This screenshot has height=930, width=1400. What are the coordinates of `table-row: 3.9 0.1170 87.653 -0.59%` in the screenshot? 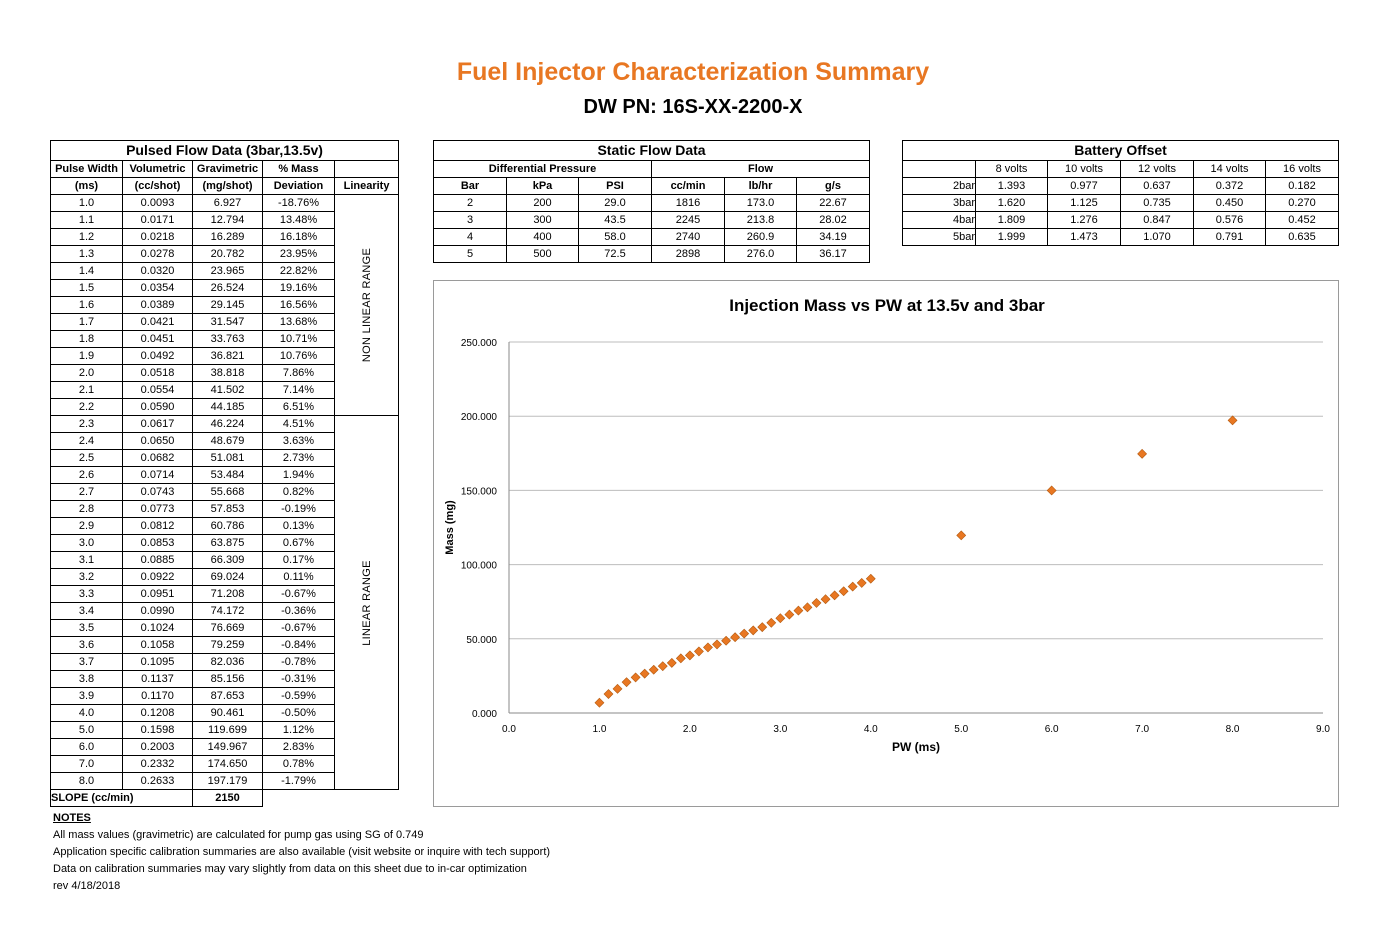 It's located at (224, 696).